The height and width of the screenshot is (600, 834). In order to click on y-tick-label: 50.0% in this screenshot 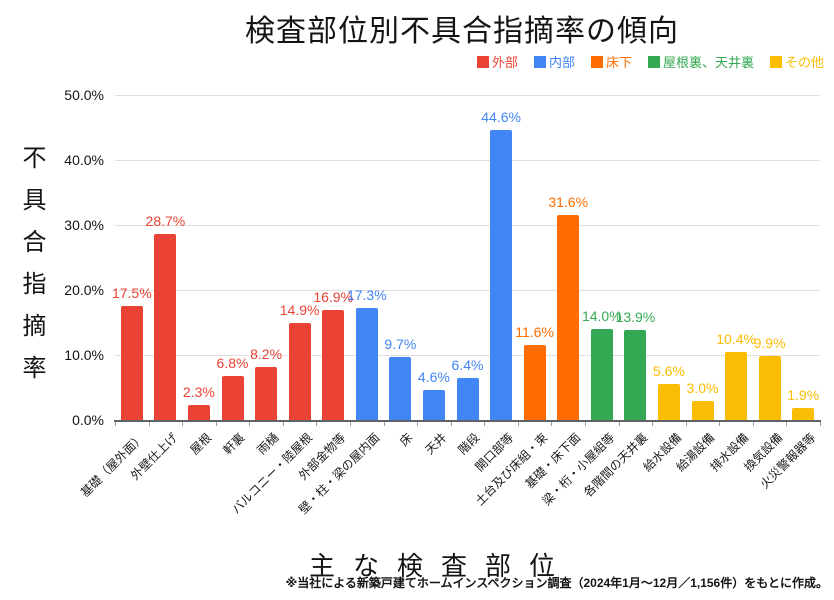, I will do `click(84, 95)`.